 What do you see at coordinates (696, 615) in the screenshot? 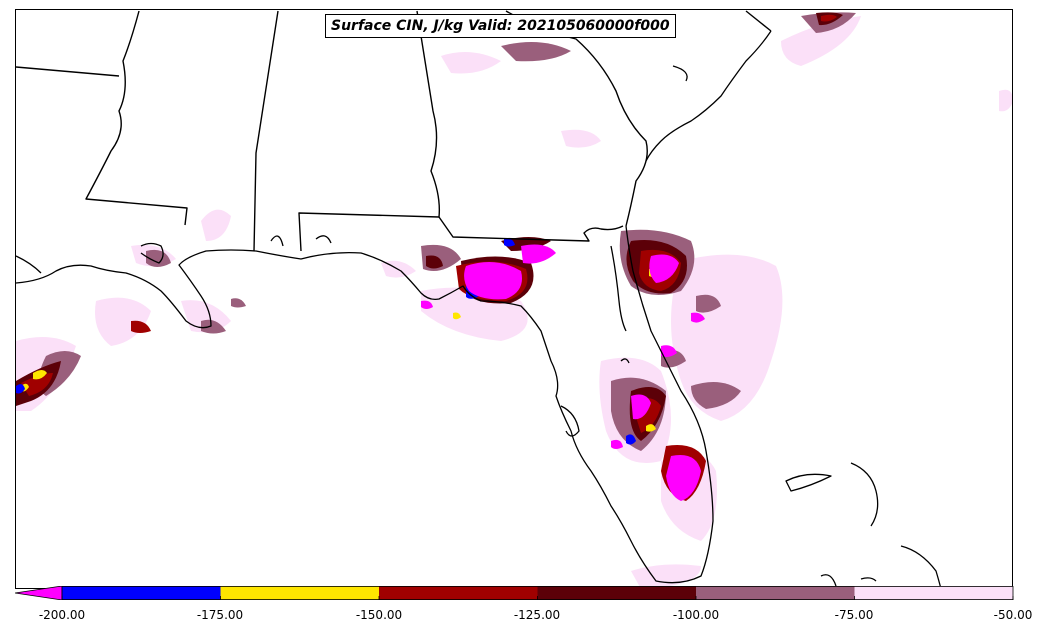
I see `colorbar-tick-label: -100.00` at bounding box center [696, 615].